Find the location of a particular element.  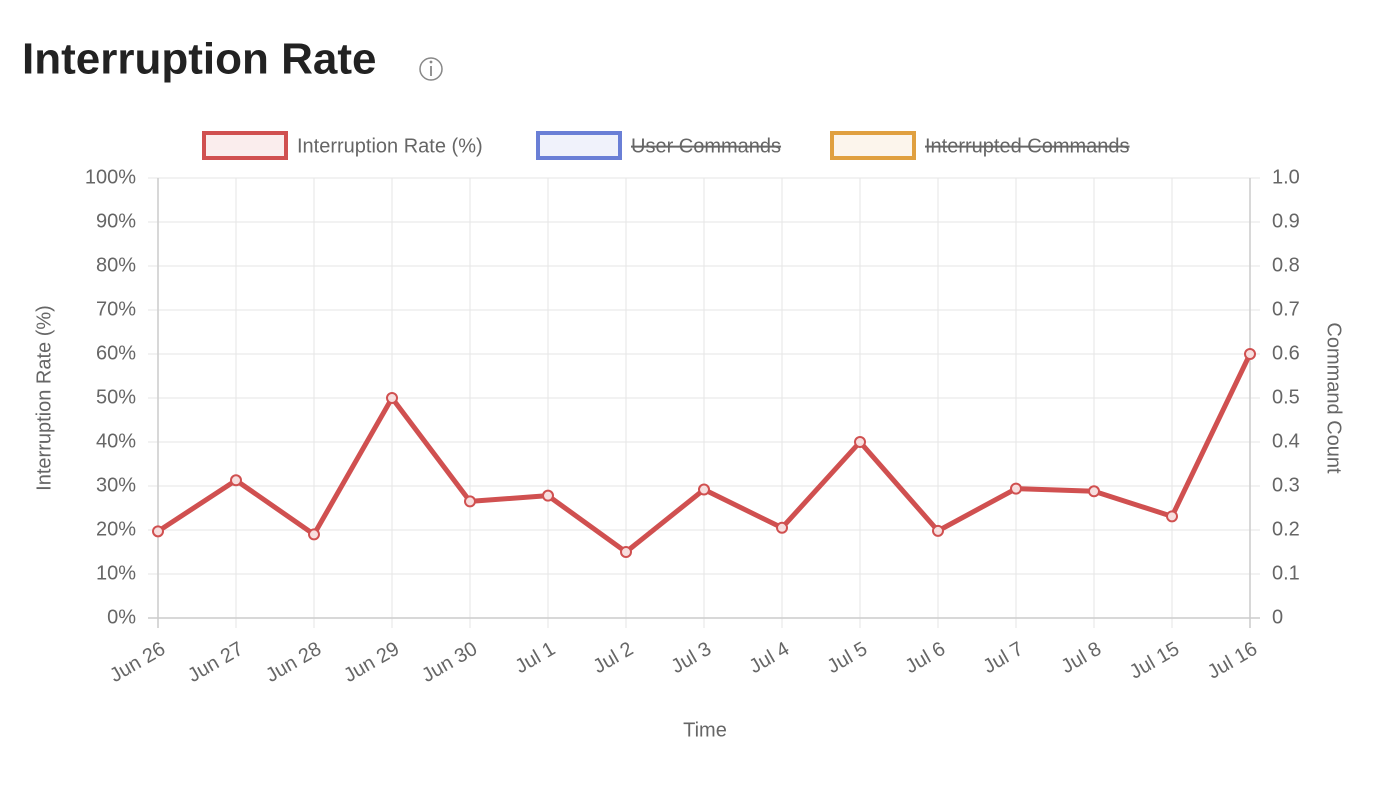

x-tick-label: Jul 7 is located at coordinates (1004, 658).